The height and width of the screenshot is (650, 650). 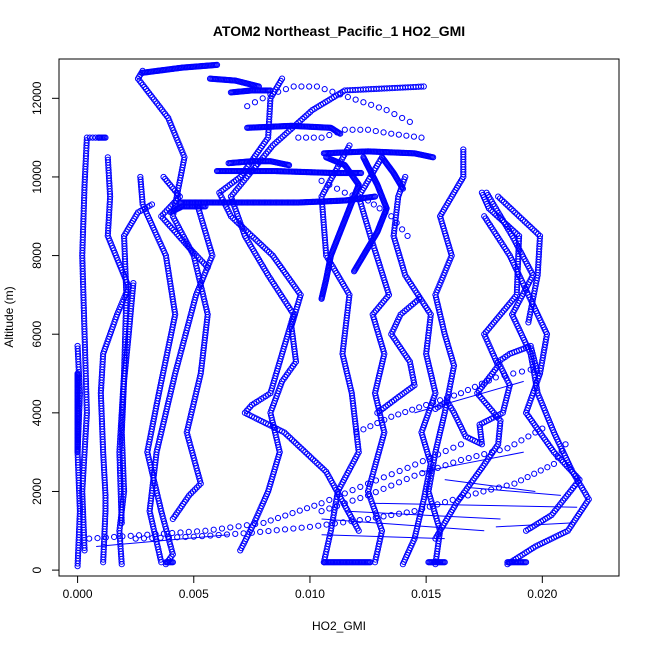 I want to click on x-tick-label: 0.010, so click(x=310, y=594).